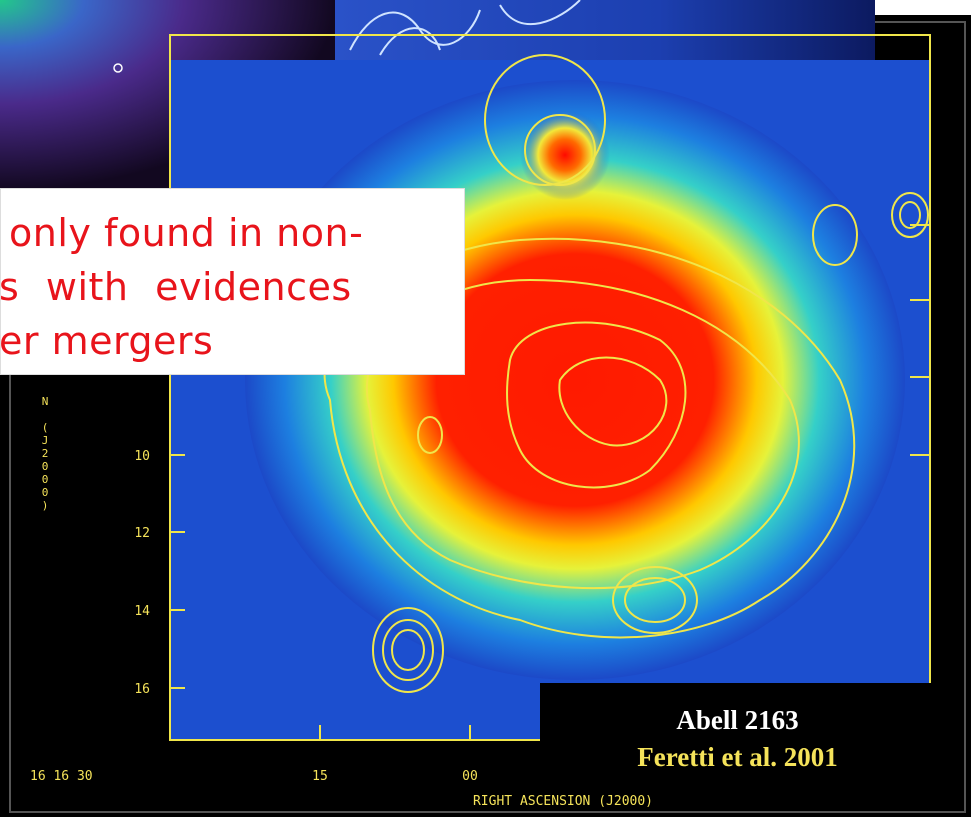 The height and width of the screenshot is (817, 971). What do you see at coordinates (737, 757) in the screenshot?
I see `caption-reference: Feretti et al. 2001` at bounding box center [737, 757].